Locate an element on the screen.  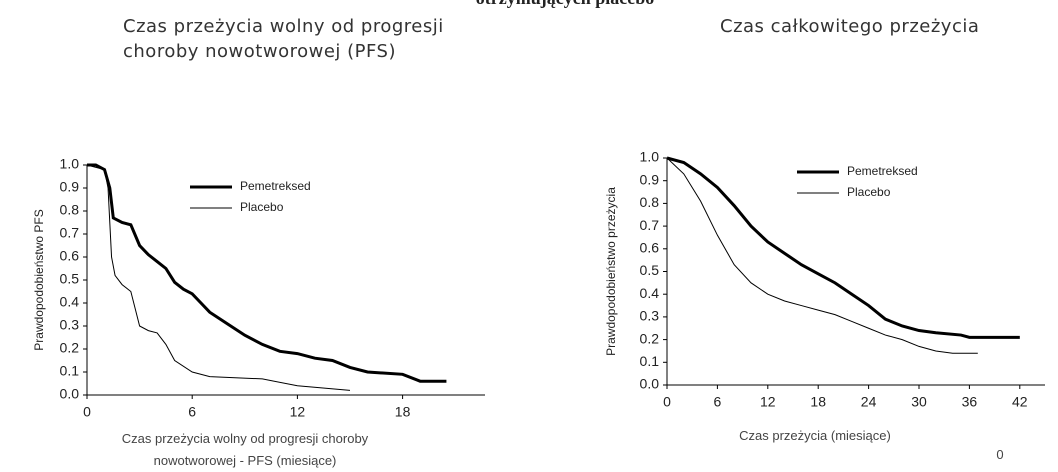
x-axis-label: Czas przeżycia (miesiące) is located at coordinates (815, 435).